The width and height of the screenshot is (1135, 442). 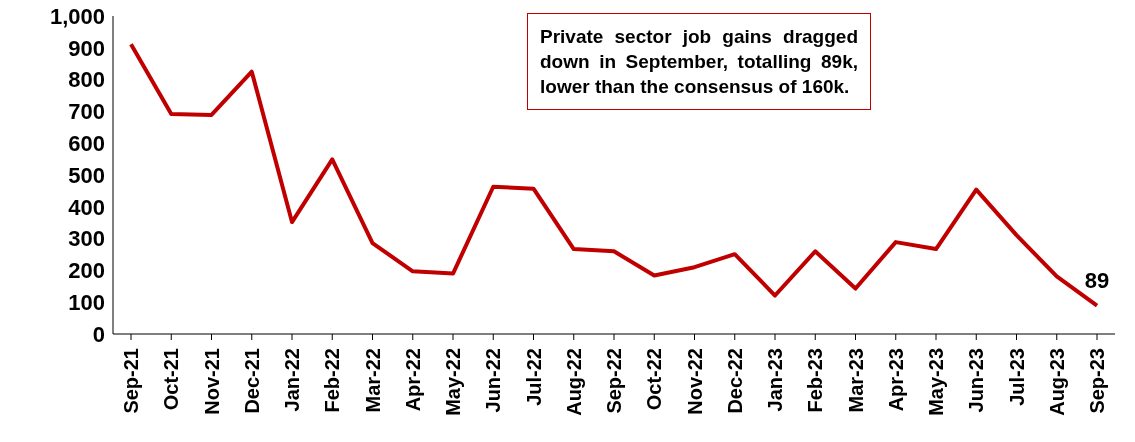 I want to click on x-tick-label: May-22, so click(x=453, y=382).